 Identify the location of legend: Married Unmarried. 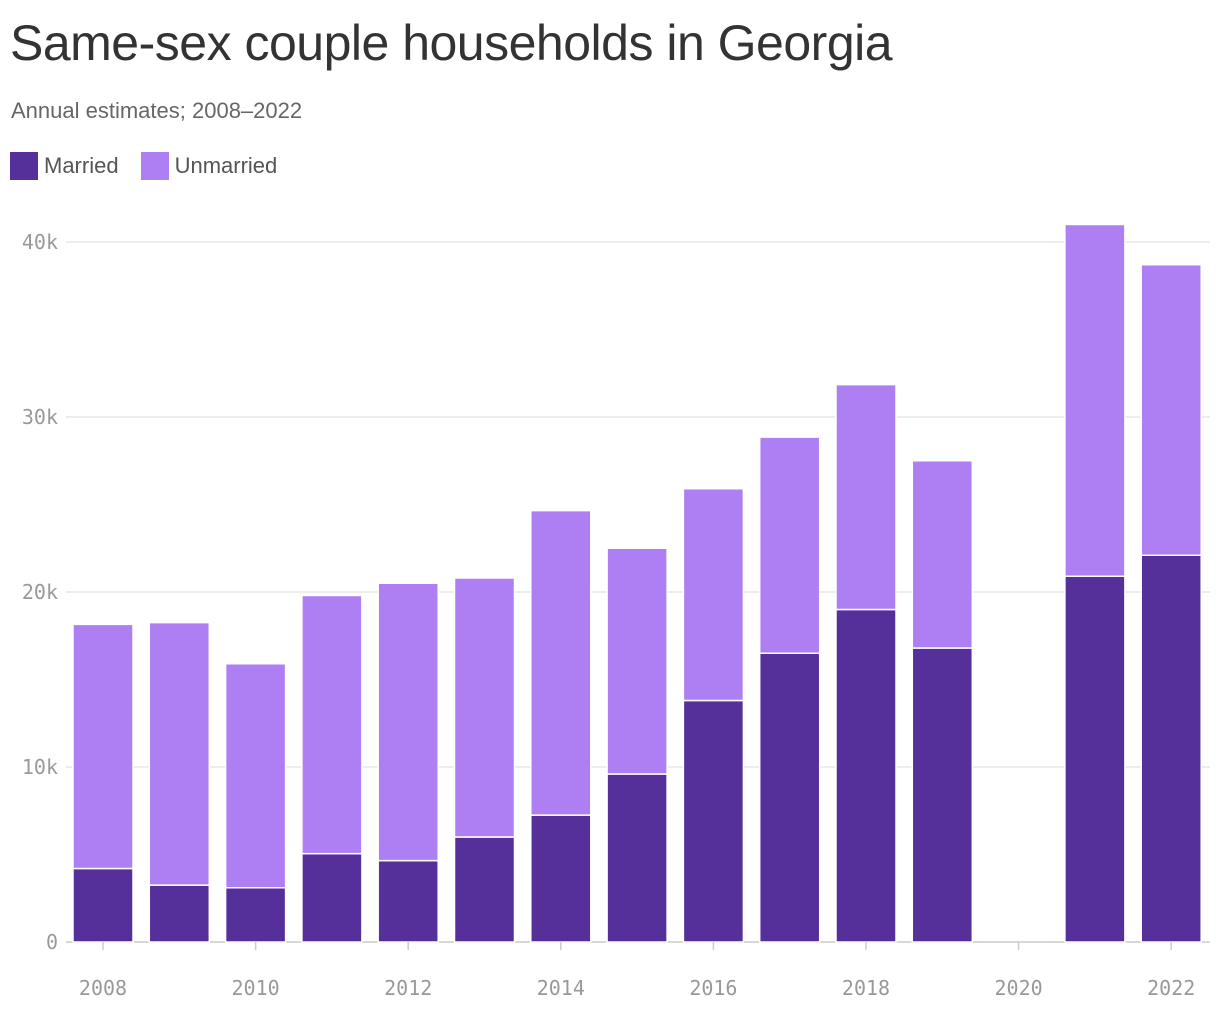
(154, 166).